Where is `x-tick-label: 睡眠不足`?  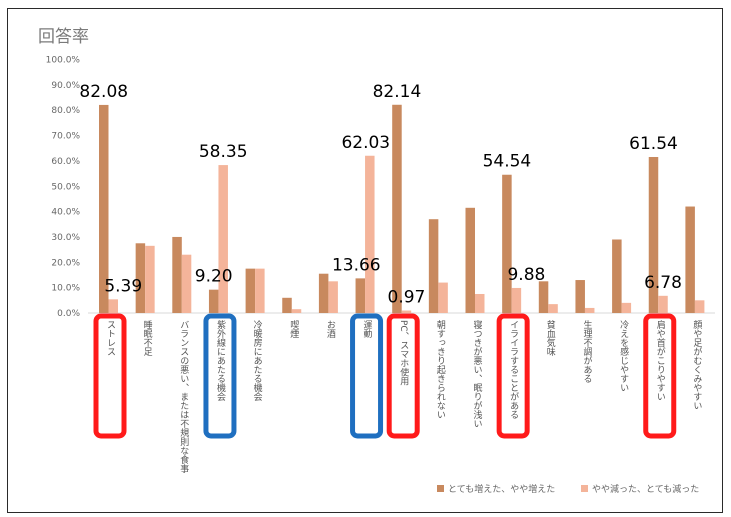 x-tick-label: 睡眠不足 is located at coordinates (147, 338).